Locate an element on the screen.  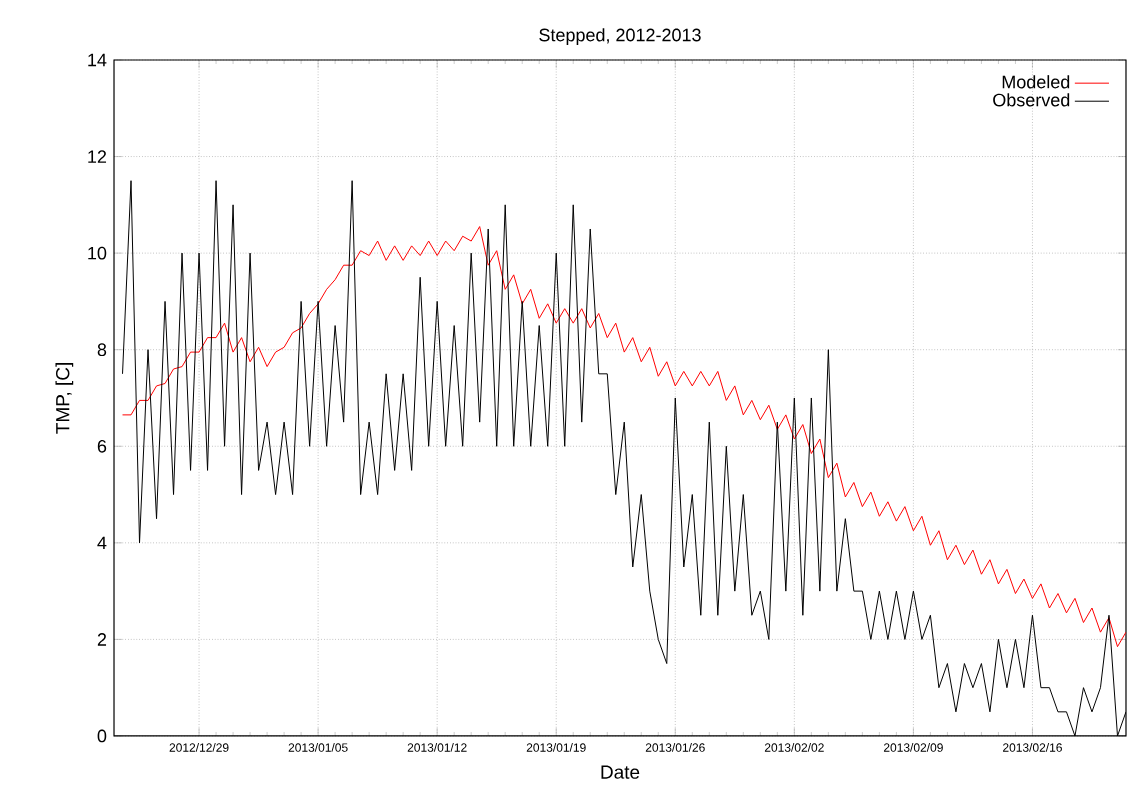
legend-label: Observed is located at coordinates (1031, 100).